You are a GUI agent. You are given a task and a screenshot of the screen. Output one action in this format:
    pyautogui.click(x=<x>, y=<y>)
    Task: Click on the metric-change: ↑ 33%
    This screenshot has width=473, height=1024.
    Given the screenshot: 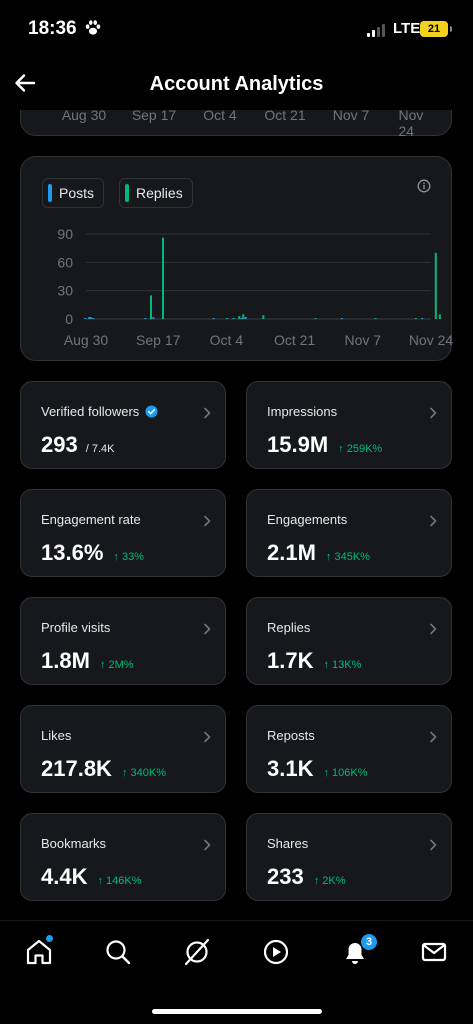 What is the action you would take?
    pyautogui.click(x=128, y=557)
    